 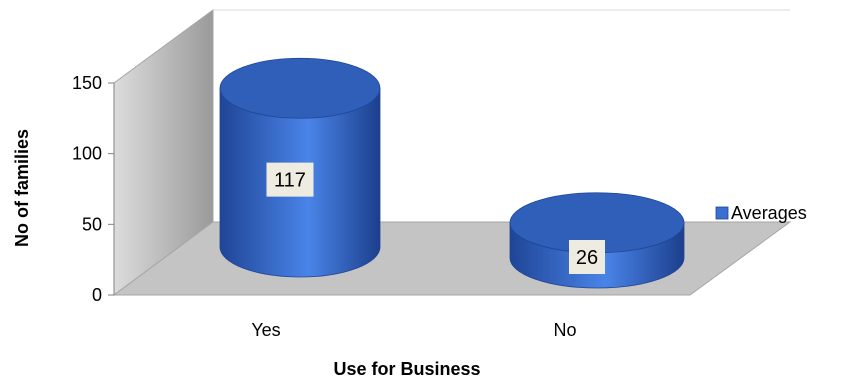 What do you see at coordinates (93, 189) in the screenshot?
I see `y-axis-ticks: 0 50 100 150` at bounding box center [93, 189].